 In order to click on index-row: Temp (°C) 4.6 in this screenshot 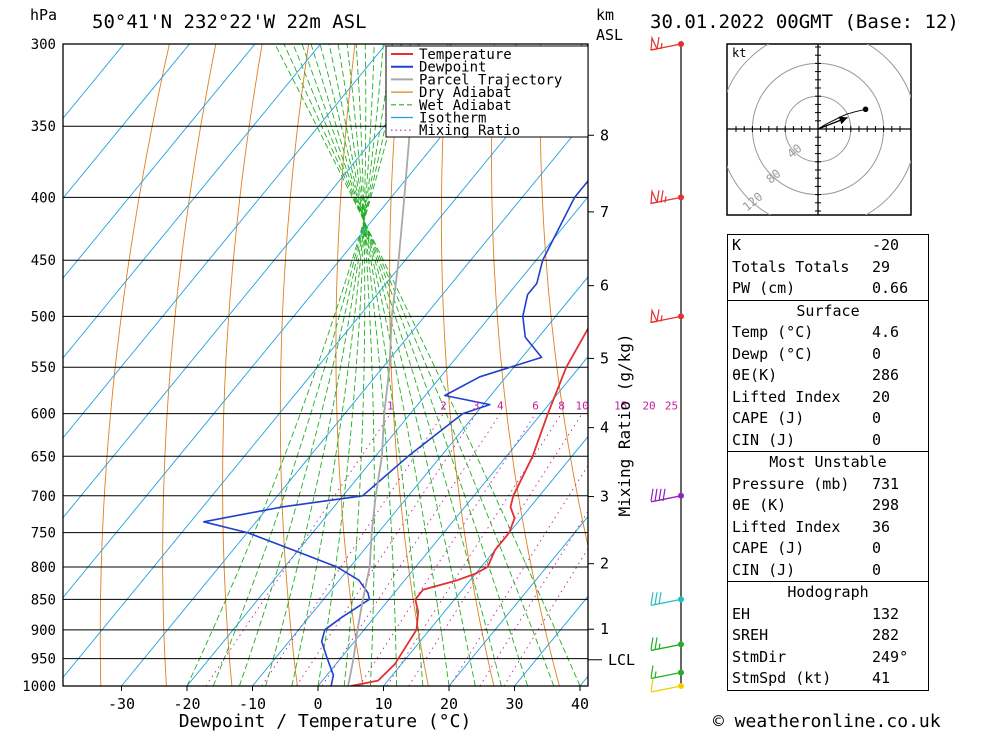, I will do `click(828, 333)`.